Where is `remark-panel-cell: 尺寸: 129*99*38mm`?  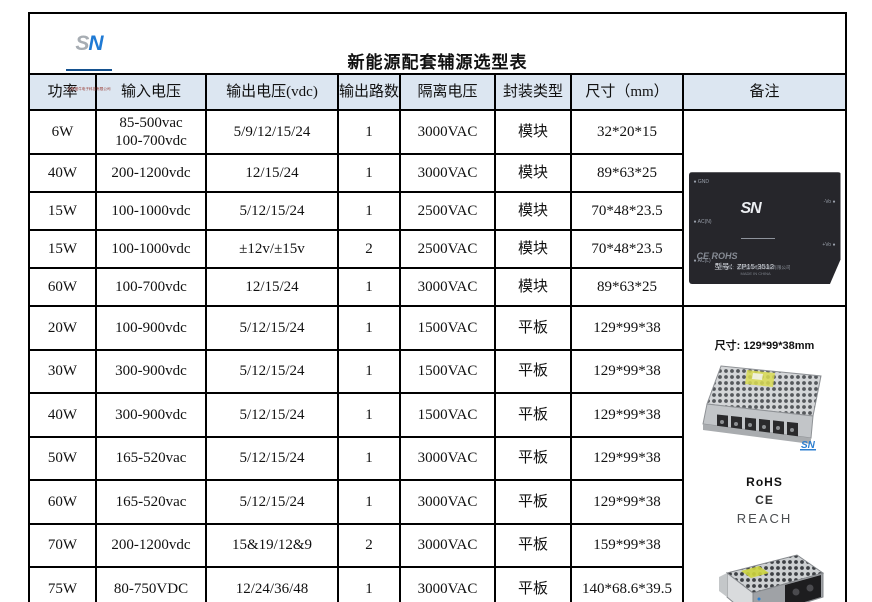 remark-panel-cell: 尺寸: 129*99*38mm is located at coordinates (764, 453).